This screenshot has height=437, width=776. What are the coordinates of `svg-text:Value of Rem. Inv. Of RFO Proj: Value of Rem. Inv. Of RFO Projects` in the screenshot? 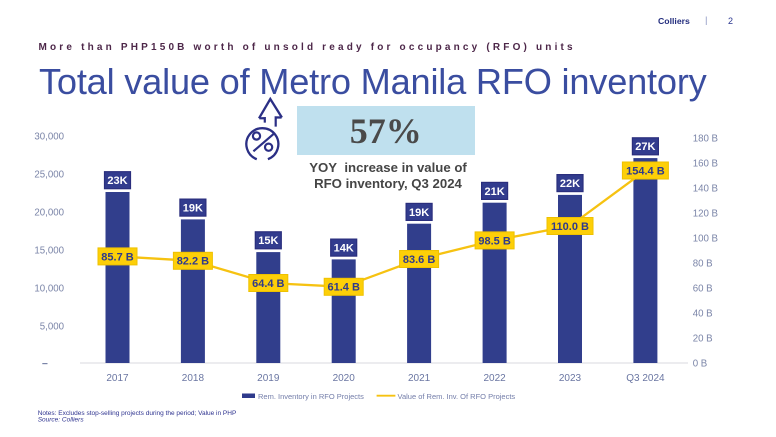 It's located at (457, 396).